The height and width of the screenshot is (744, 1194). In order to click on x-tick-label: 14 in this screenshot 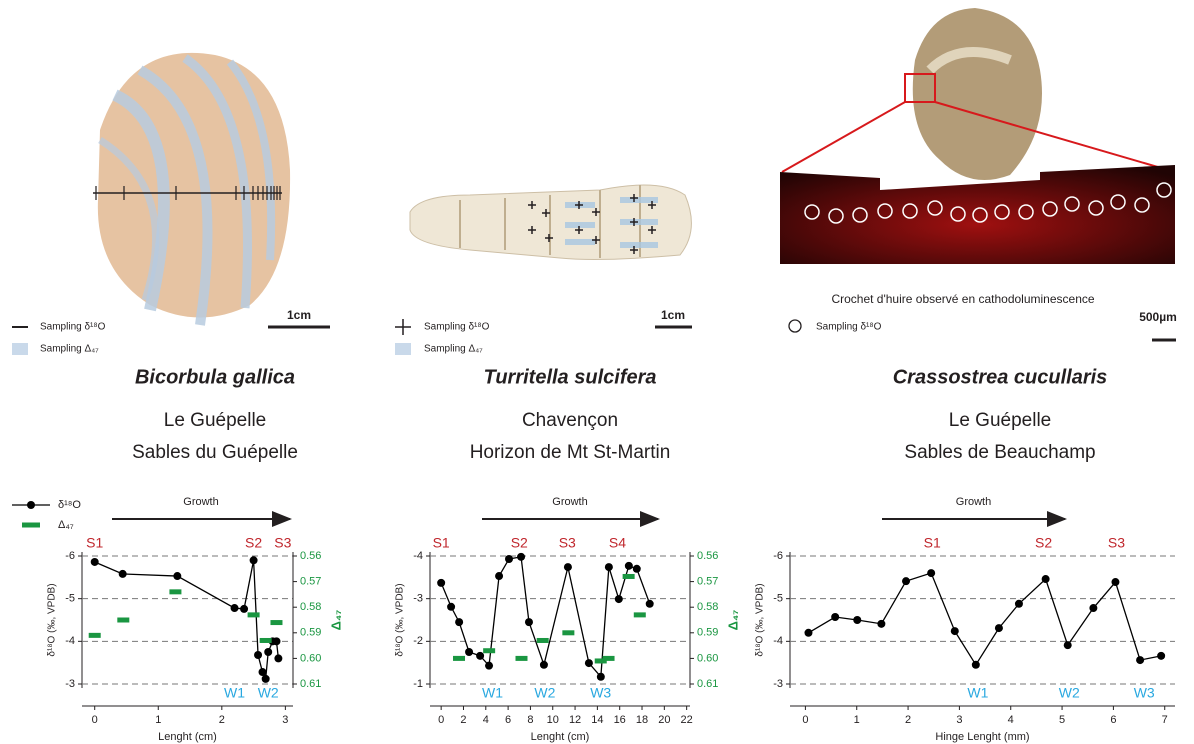, I will do `click(597, 720)`.